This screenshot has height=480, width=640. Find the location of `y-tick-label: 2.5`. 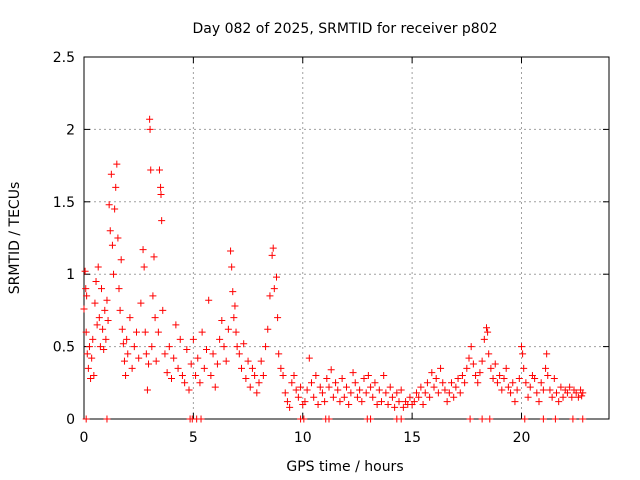

y-tick-label: 2.5 is located at coordinates (64, 58).